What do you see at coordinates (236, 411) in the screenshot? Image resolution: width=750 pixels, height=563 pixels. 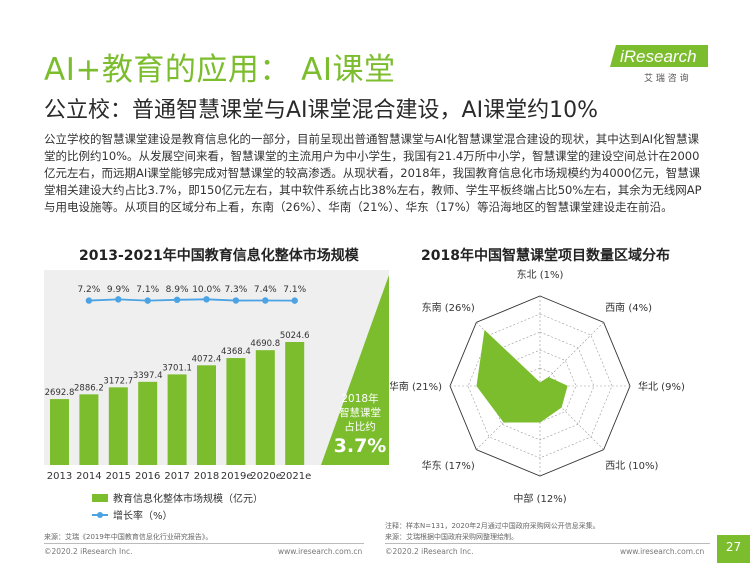 I see `bar-2019e` at bounding box center [236, 411].